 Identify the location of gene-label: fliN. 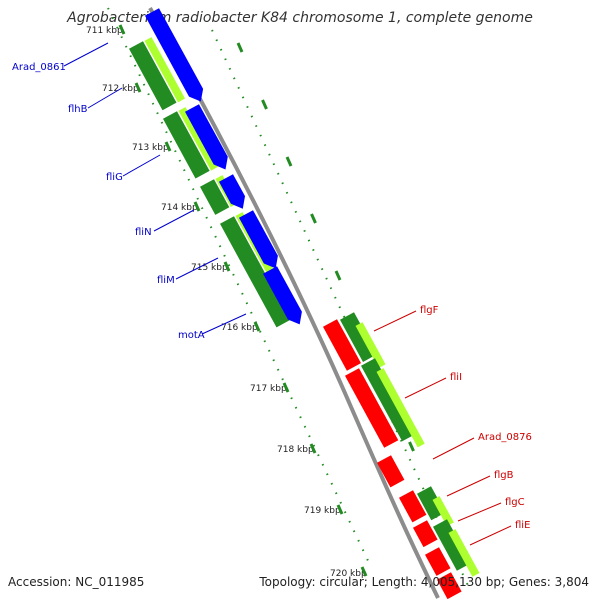
(143, 232).